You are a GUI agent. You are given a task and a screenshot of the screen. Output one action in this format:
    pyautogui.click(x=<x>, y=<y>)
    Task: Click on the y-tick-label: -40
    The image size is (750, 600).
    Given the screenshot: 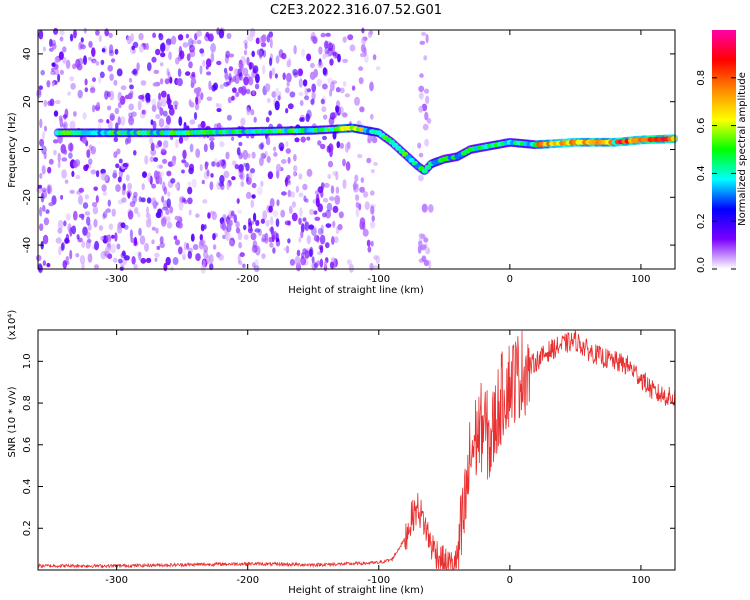 What is the action you would take?
    pyautogui.click(x=27, y=245)
    